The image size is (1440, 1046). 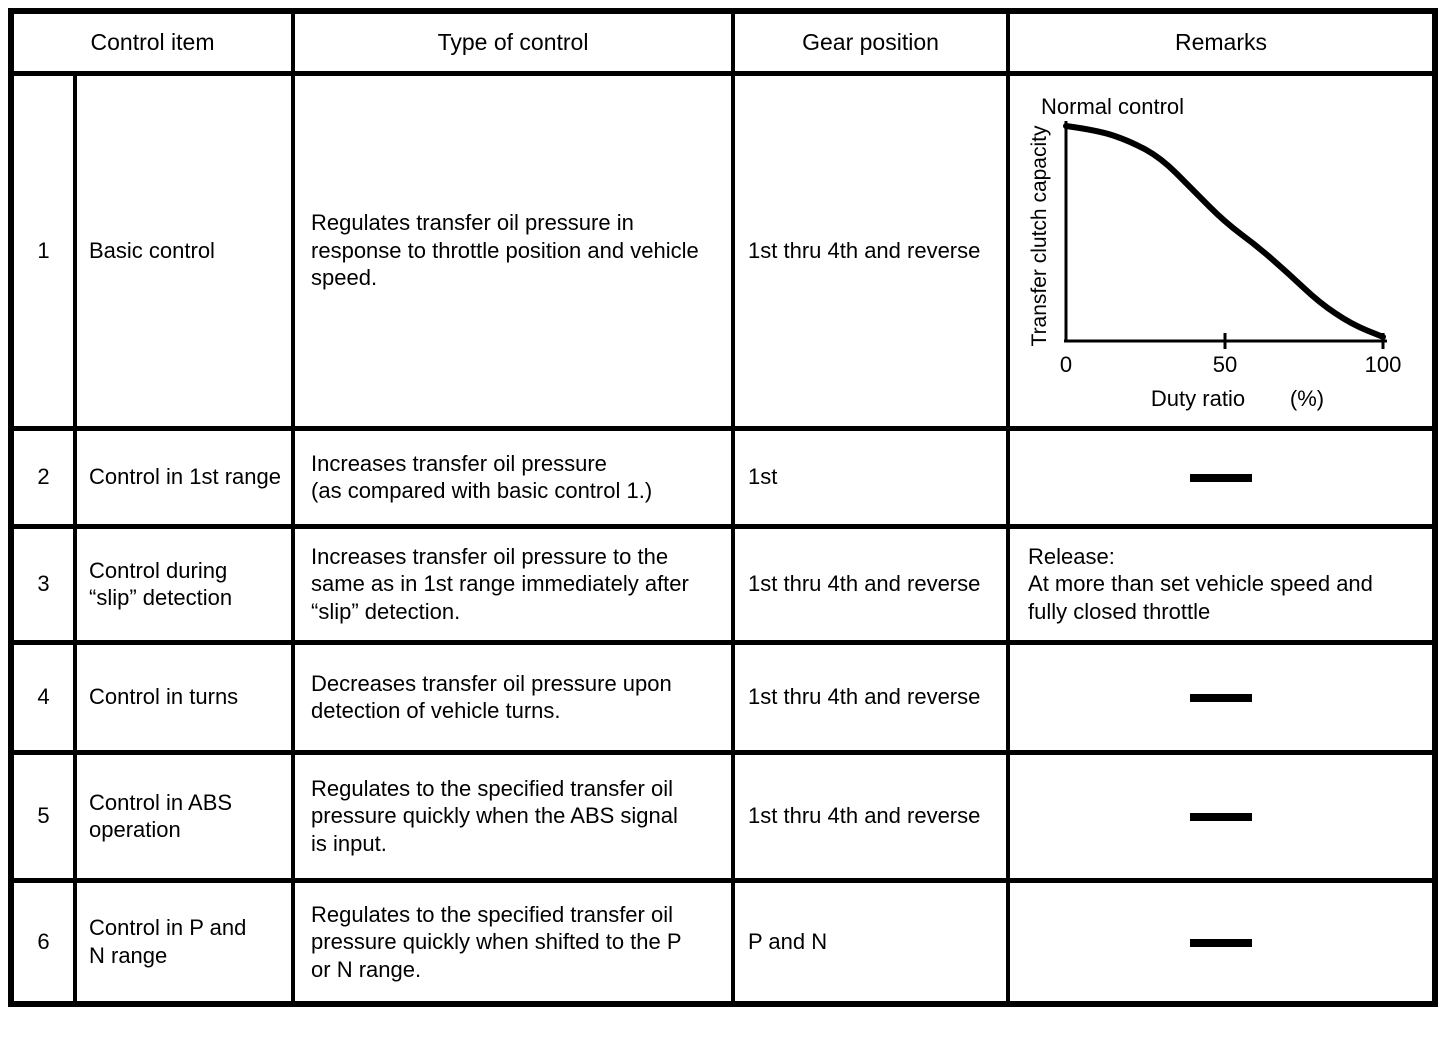 What do you see at coordinates (1039, 235) in the screenshot?
I see `chart-y-axis-label: Transfer clutch capacity` at bounding box center [1039, 235].